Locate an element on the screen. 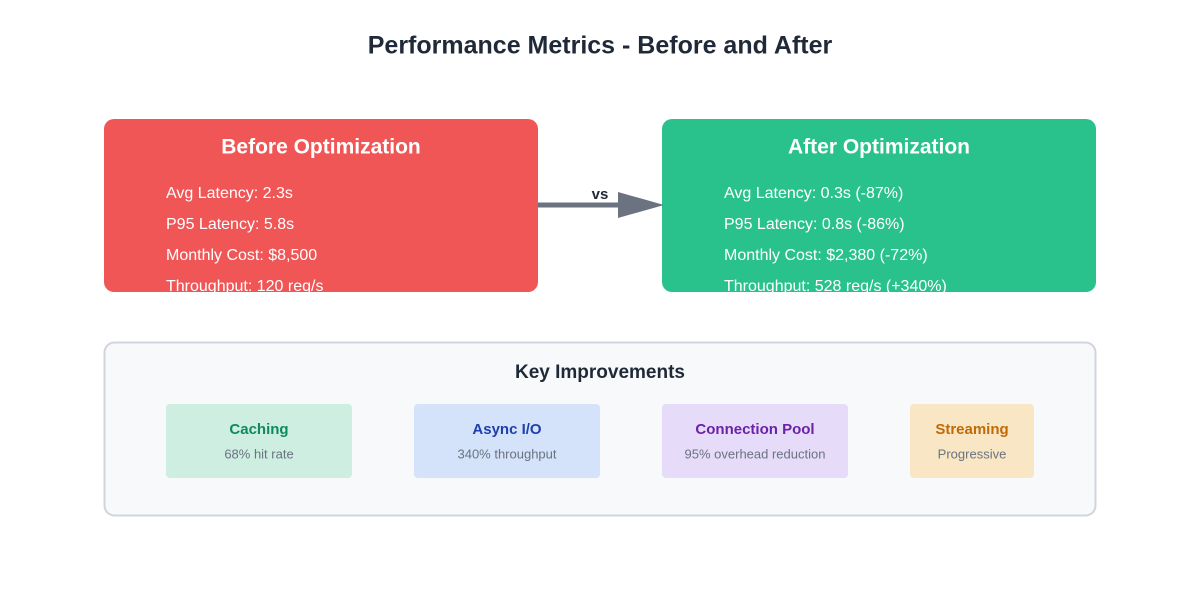 This screenshot has height=598, width=1200. after-item: Monthly Cost: $2,380 (-72%) is located at coordinates (826, 255).